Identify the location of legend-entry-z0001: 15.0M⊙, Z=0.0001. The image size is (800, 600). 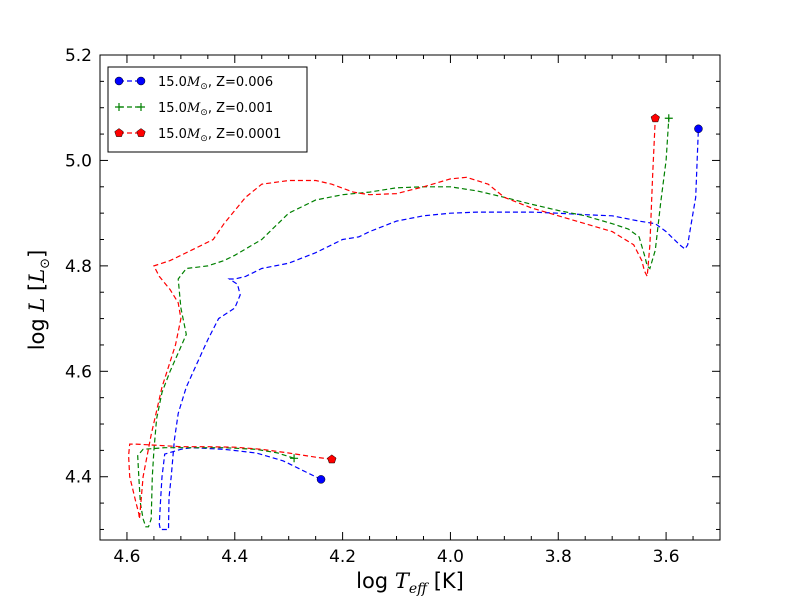
(197, 135).